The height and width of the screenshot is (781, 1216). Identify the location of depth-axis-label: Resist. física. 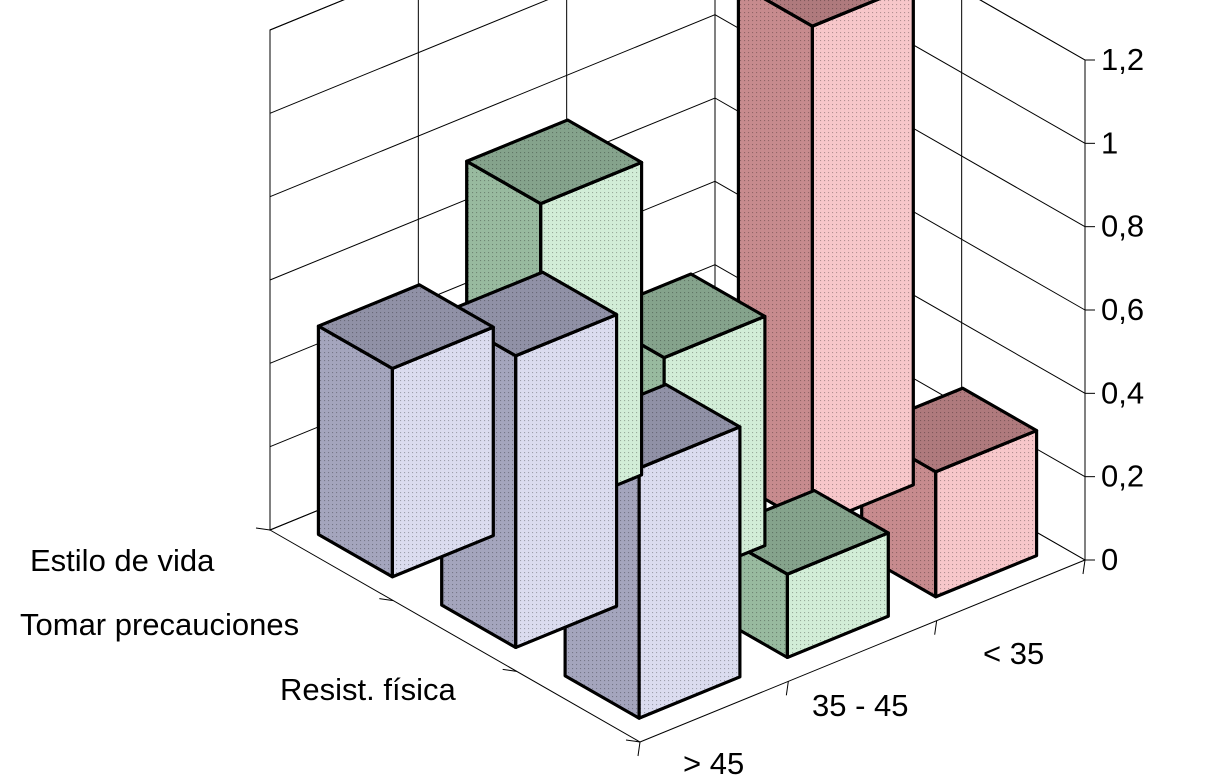
(368, 689).